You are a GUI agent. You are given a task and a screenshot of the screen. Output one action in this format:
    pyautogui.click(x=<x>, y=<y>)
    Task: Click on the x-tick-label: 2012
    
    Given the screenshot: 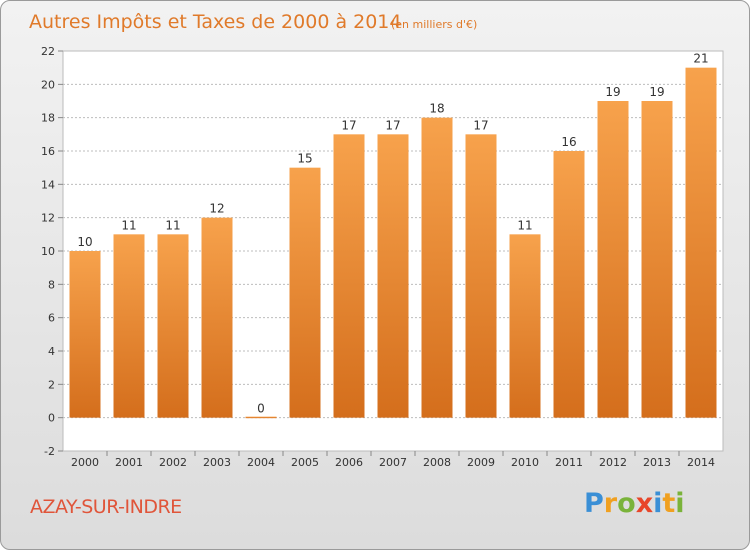 What is the action you would take?
    pyautogui.click(x=613, y=462)
    